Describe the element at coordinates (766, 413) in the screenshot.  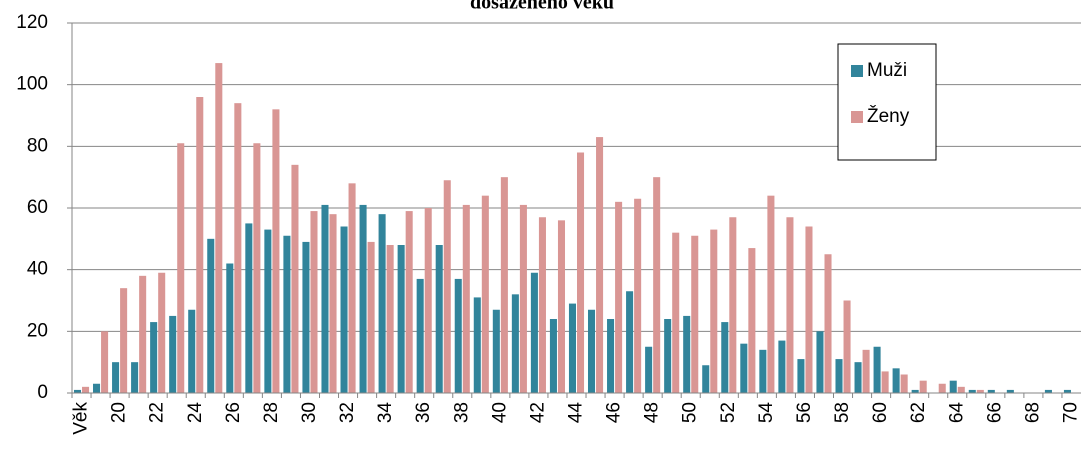
I see `x-tick-label: 54` at that location.